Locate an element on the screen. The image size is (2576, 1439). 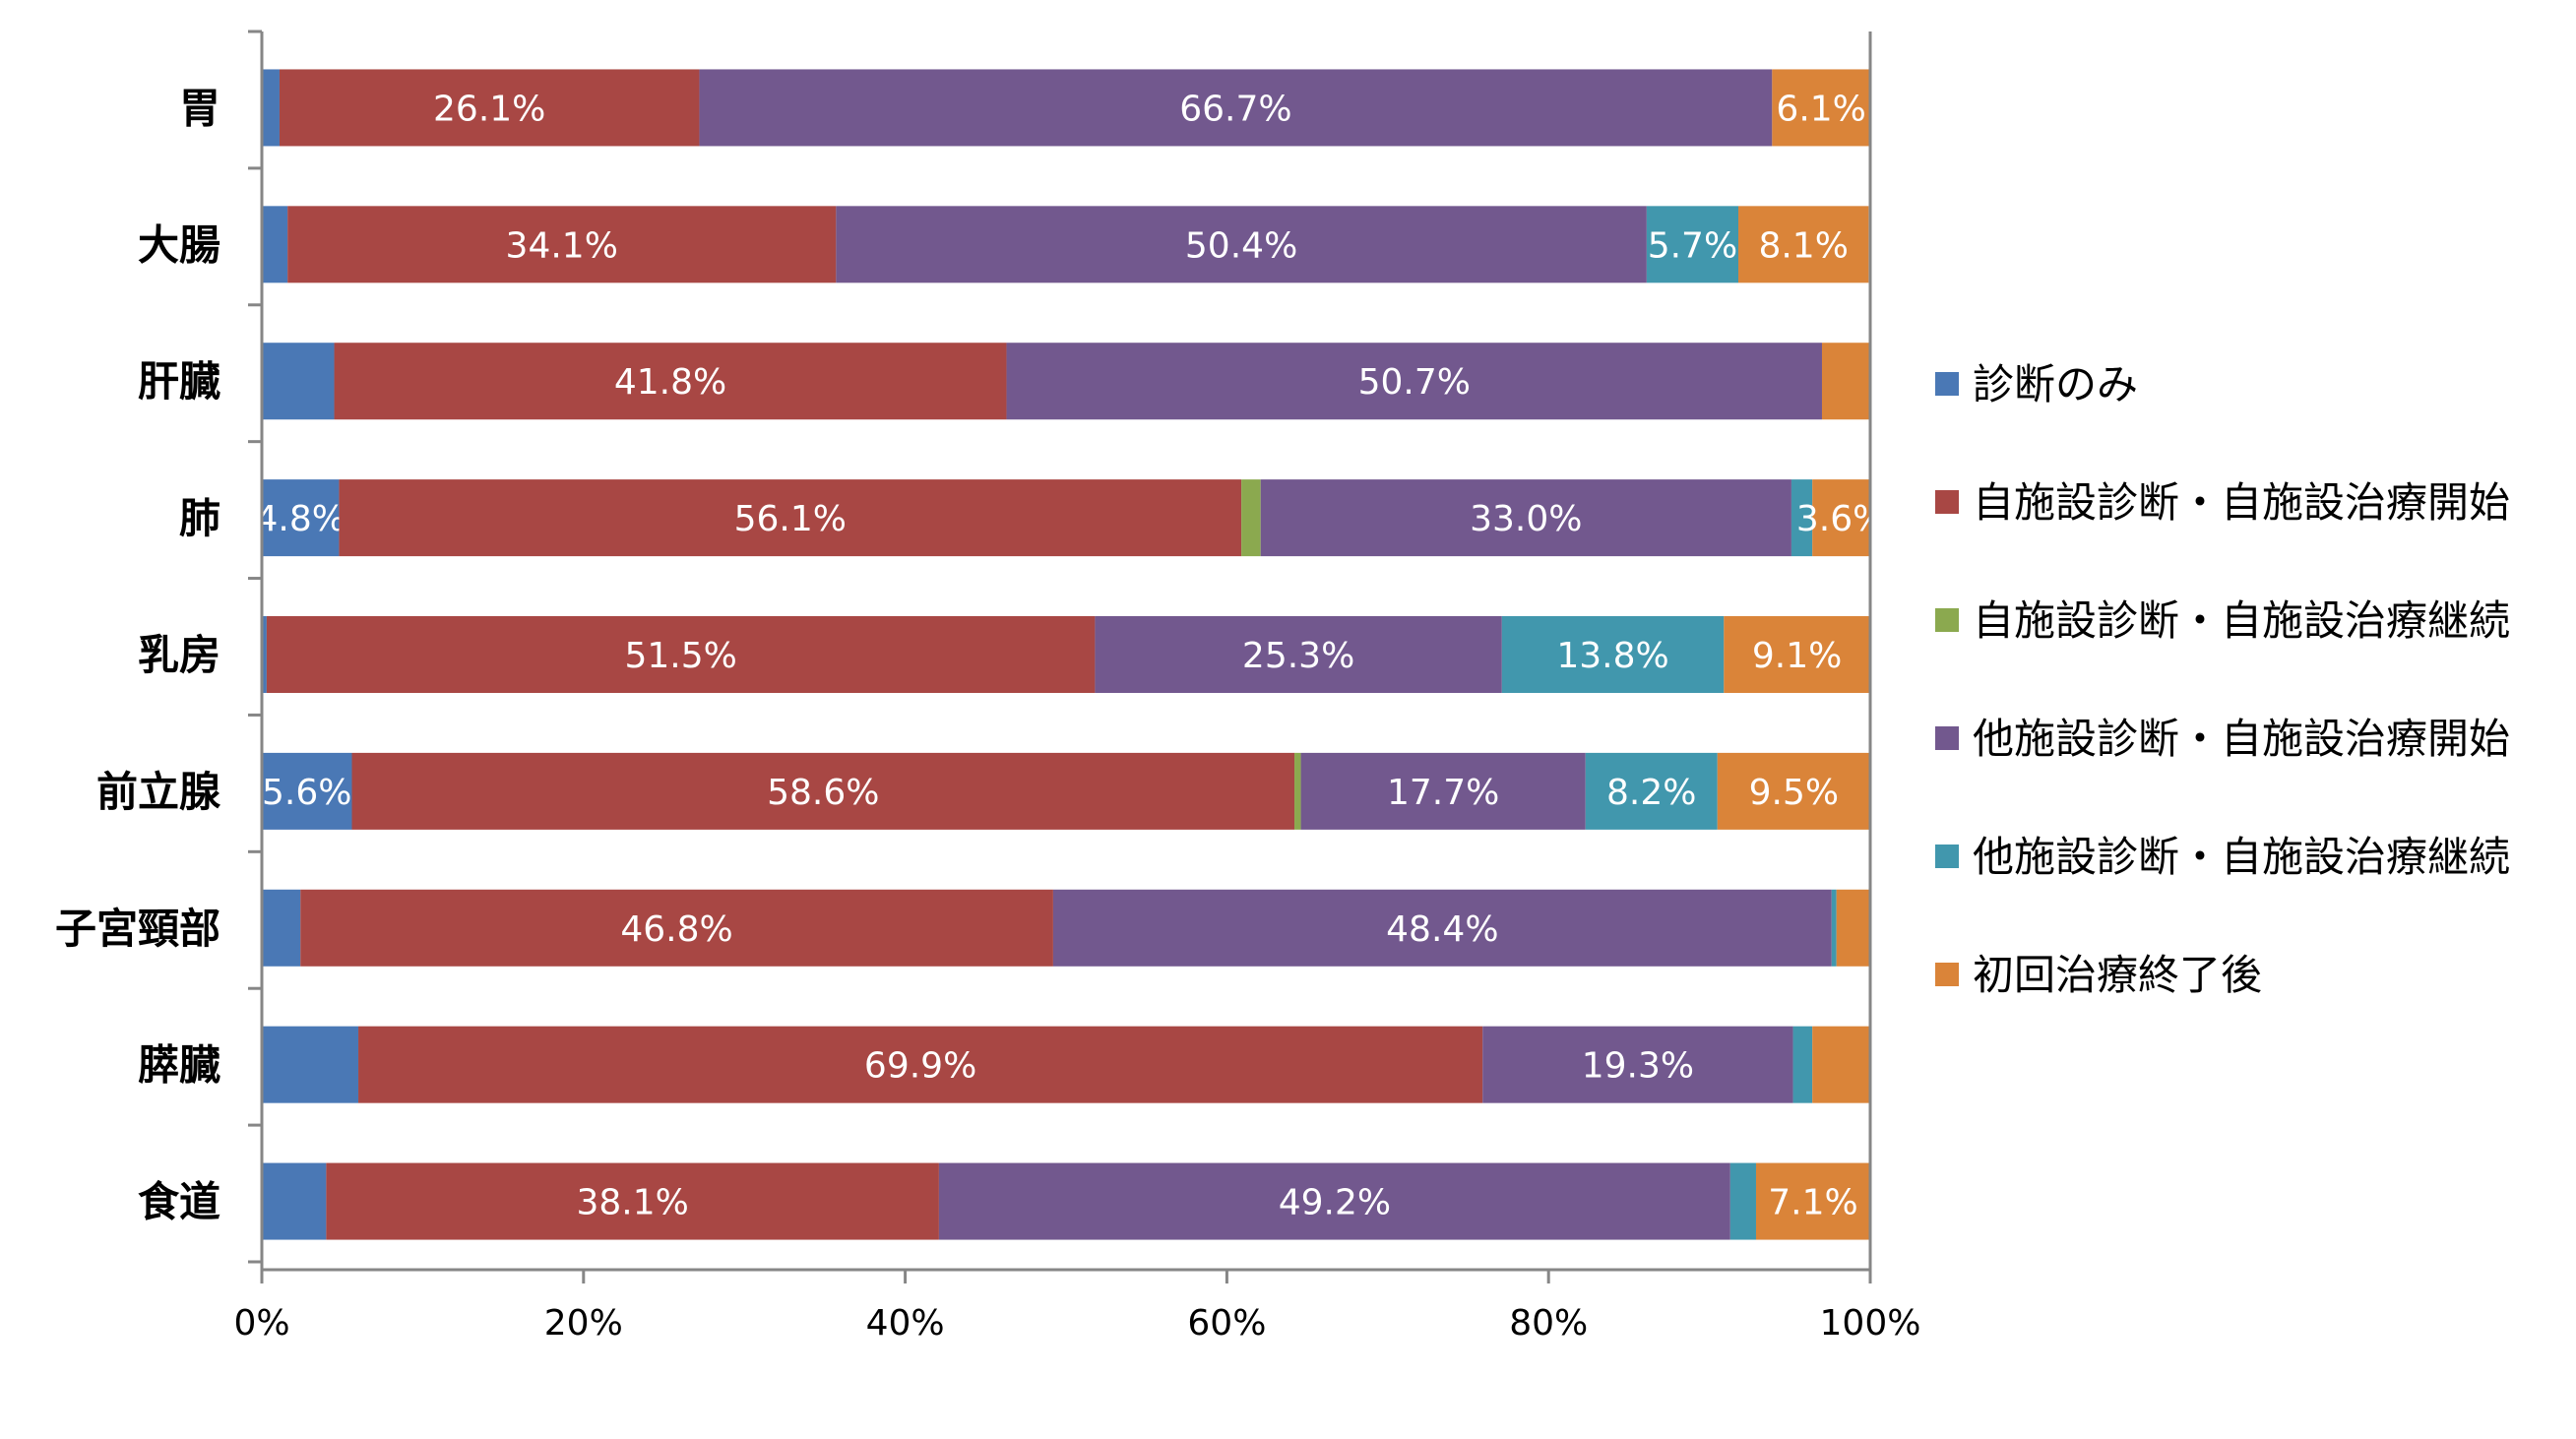
data-label-2-4: 50.4% is located at coordinates (1241, 246).